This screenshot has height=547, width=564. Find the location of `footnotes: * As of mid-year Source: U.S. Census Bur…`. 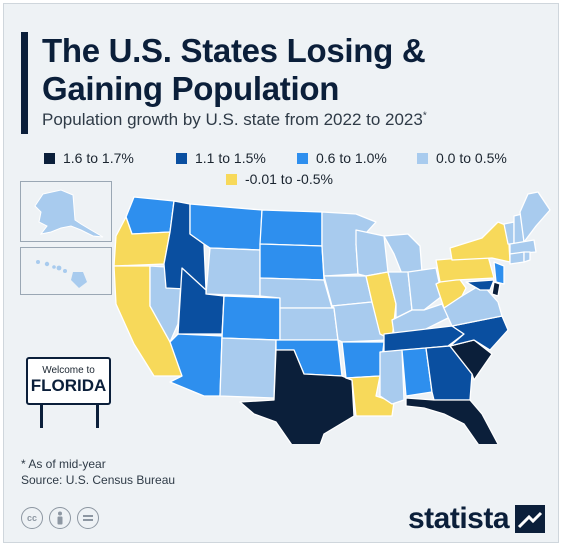

footnotes: * As of mid-year Source: U.S. Census Bur… is located at coordinates (98, 472).